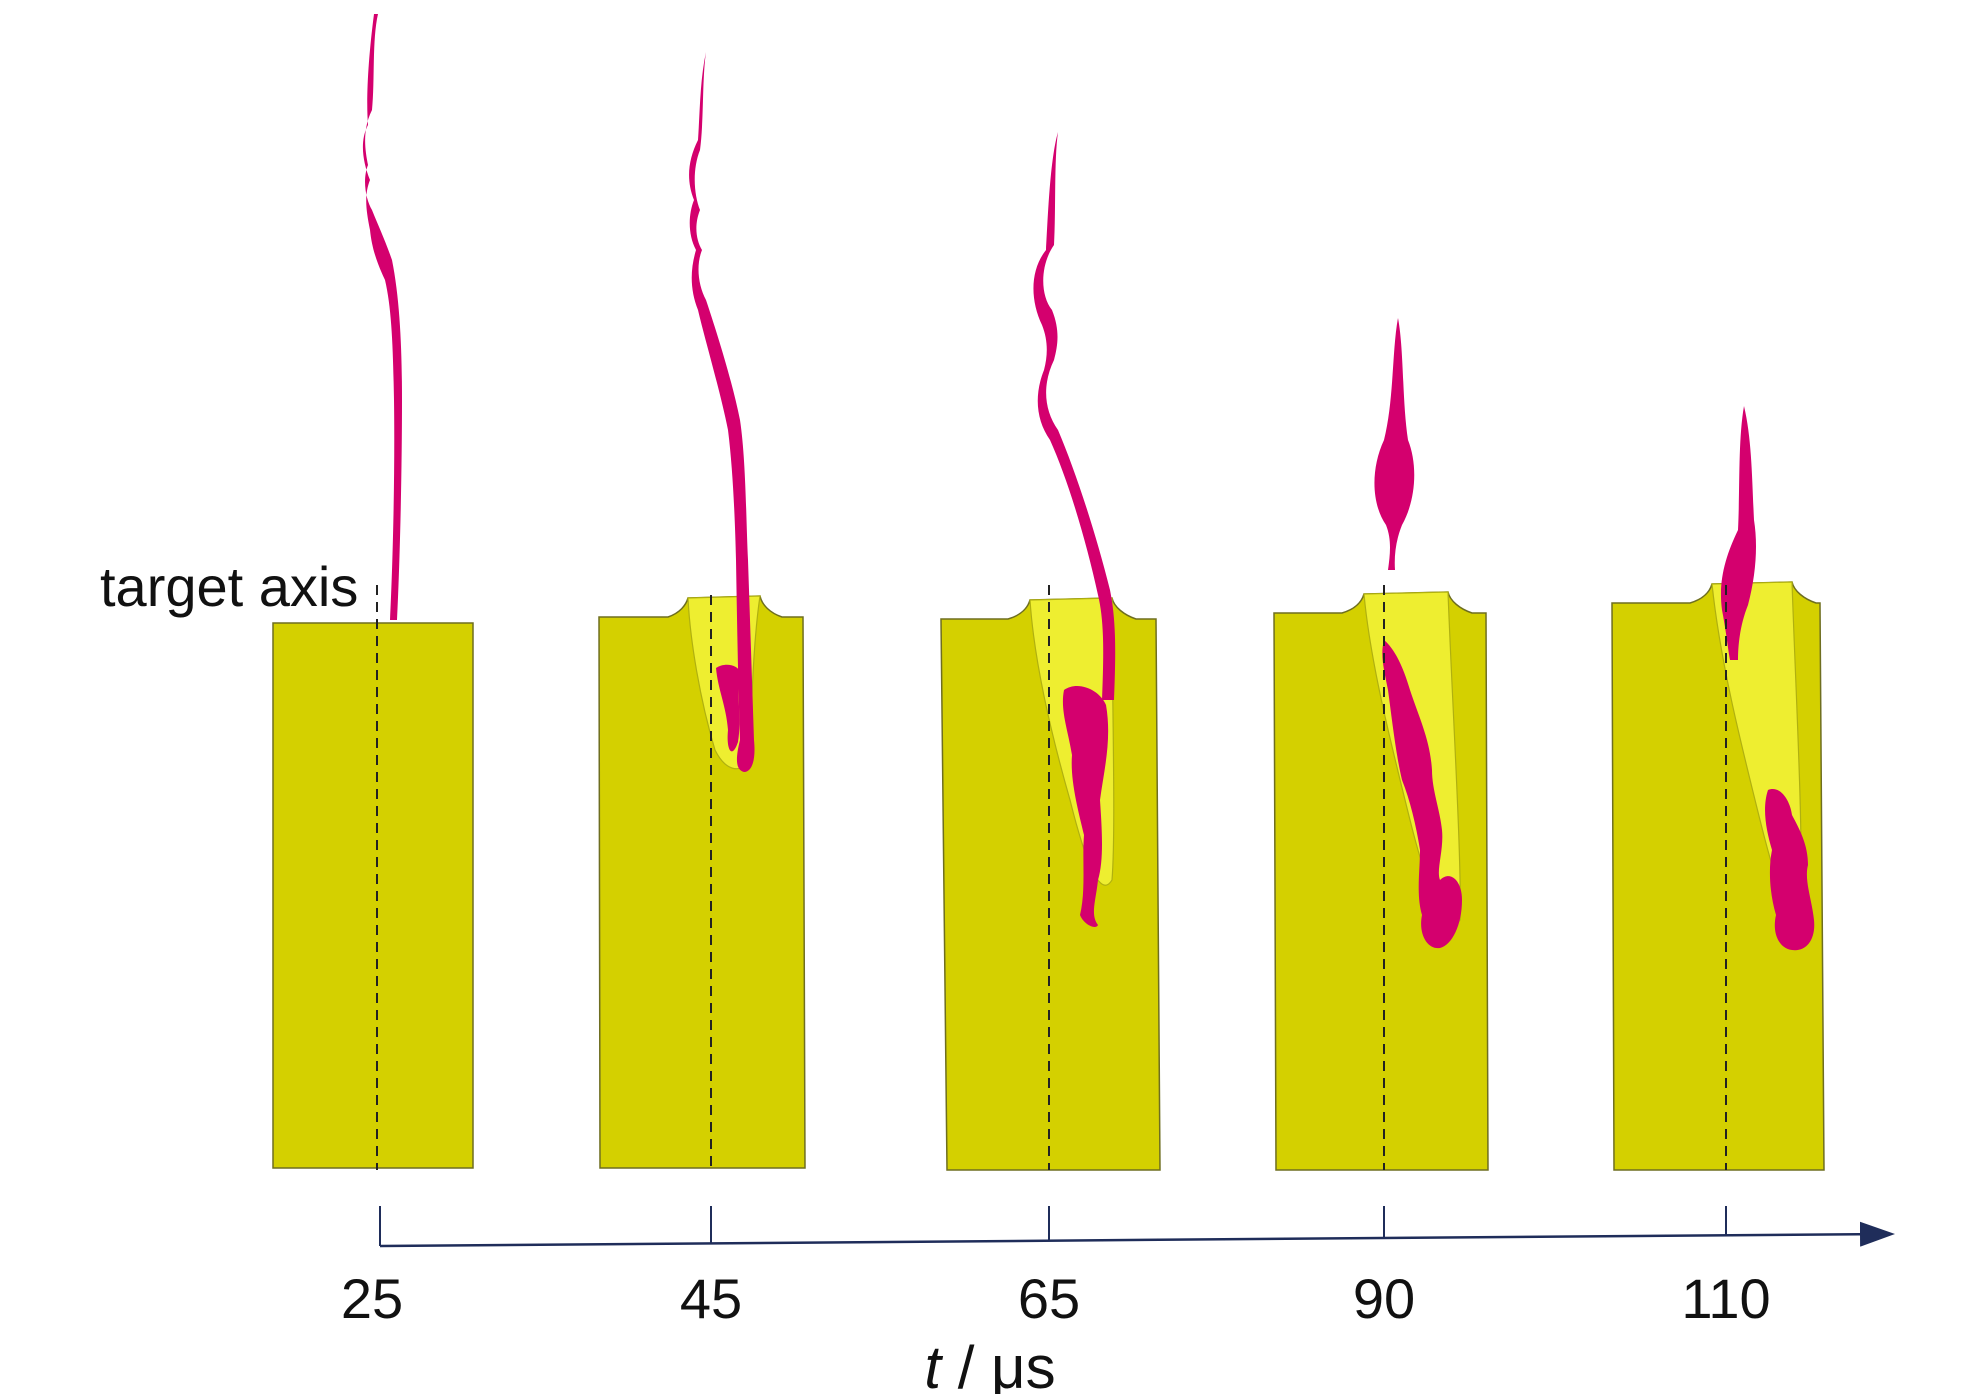 The width and height of the screenshot is (1984, 1394). Describe the element at coordinates (1725, 1298) in the screenshot. I see `tick-label: 110` at that location.